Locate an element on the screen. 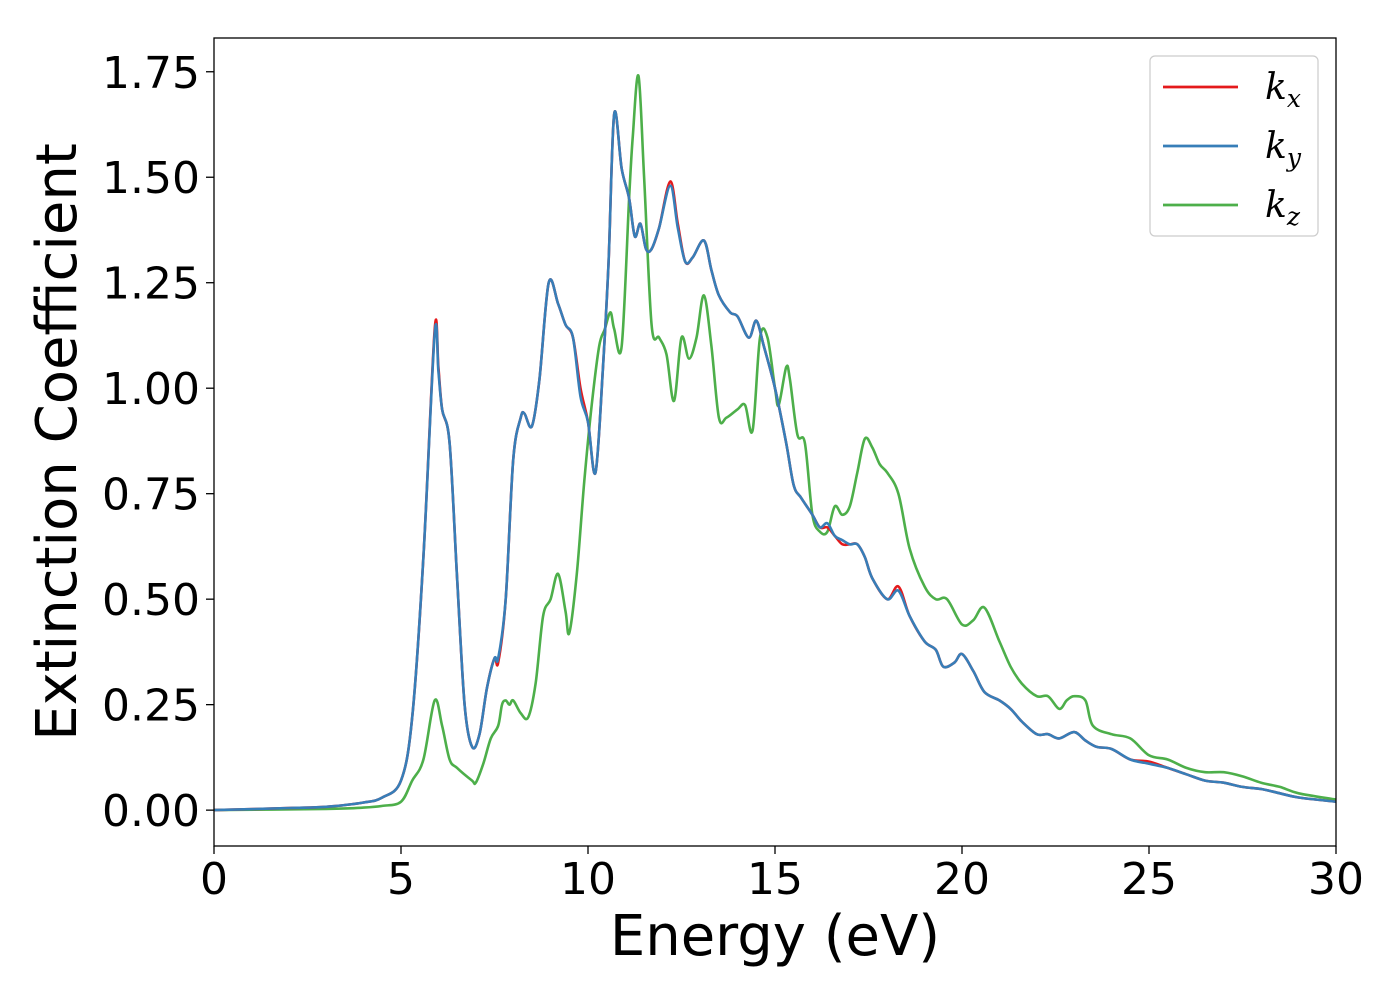 This screenshot has height=1000, width=1400. y-tick-label: 0.75 is located at coordinates (151, 495).